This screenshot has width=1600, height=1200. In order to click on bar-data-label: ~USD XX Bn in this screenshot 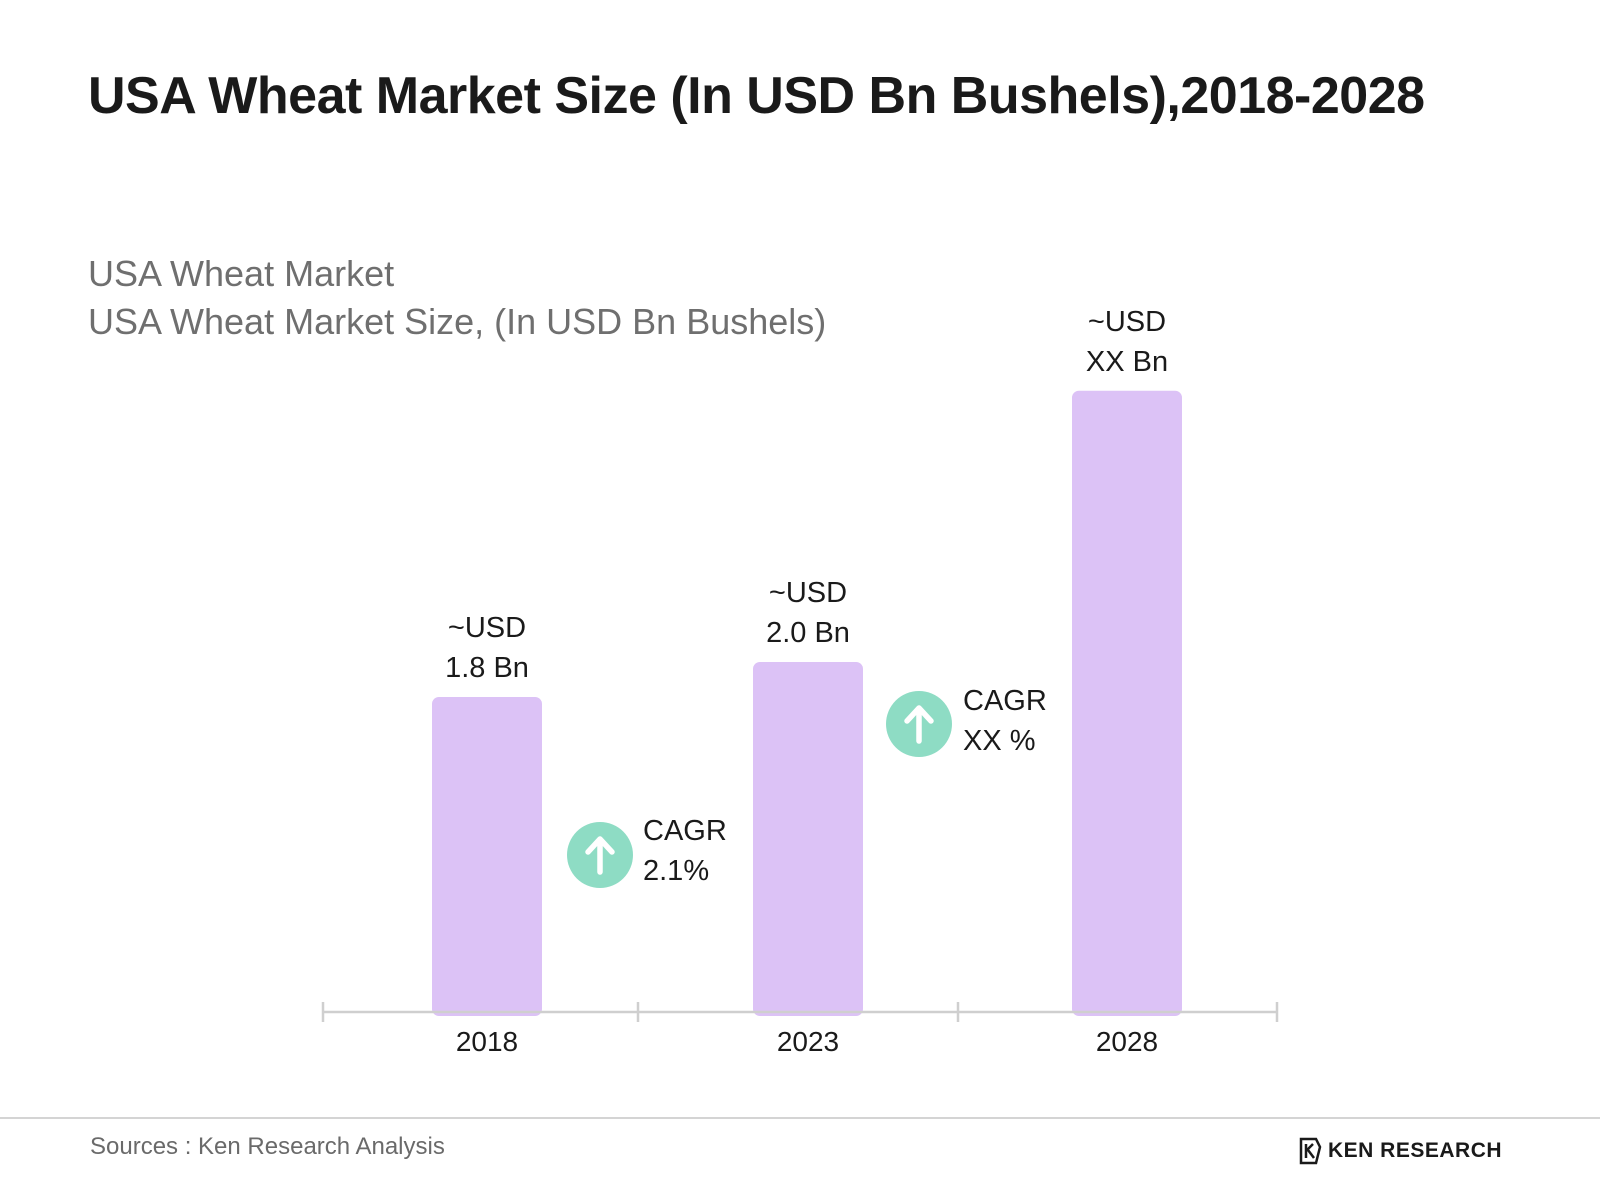, I will do `click(1127, 342)`.